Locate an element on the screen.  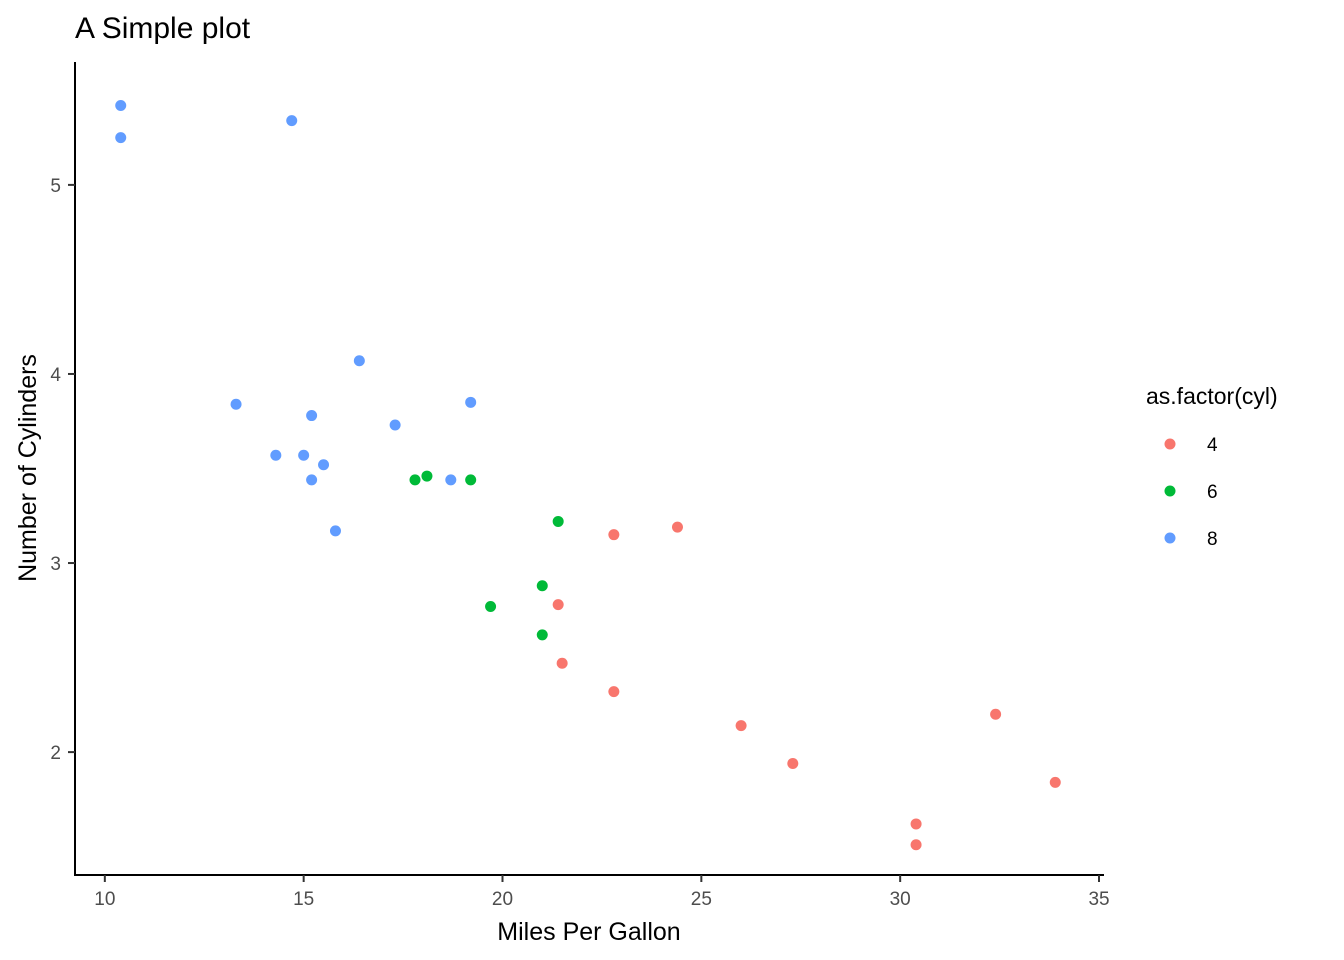
y-axis-ticks: 2 3 4 5 is located at coordinates (62, 470).